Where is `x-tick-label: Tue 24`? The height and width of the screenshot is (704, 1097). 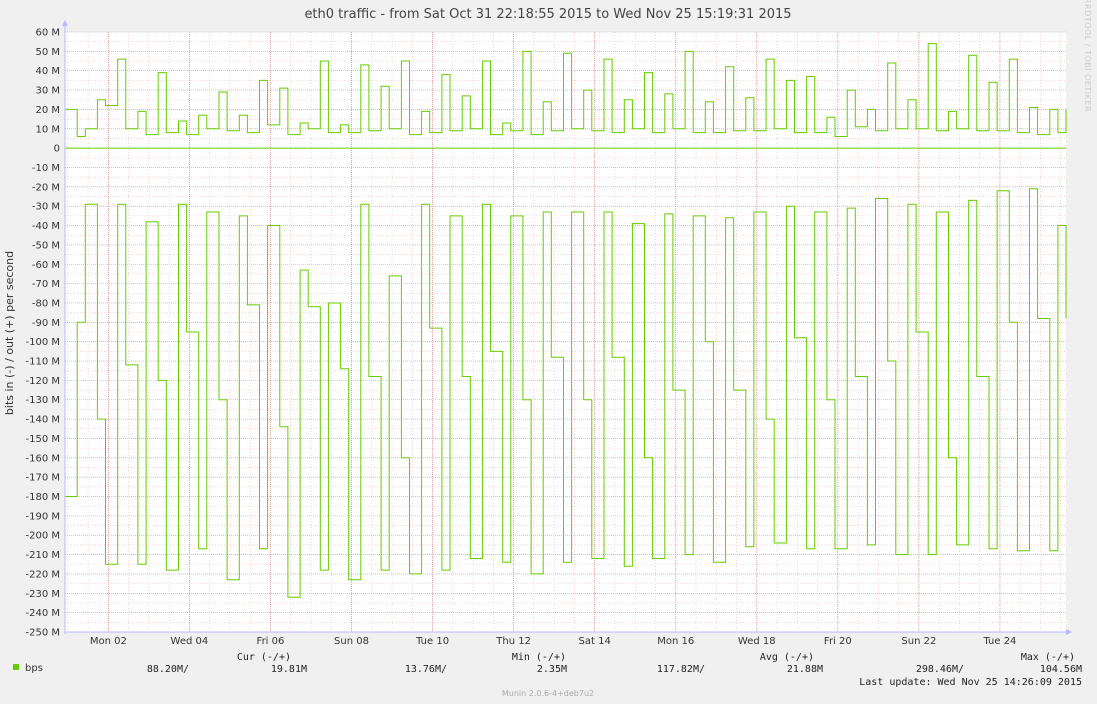 x-tick-label: Tue 24 is located at coordinates (999, 641).